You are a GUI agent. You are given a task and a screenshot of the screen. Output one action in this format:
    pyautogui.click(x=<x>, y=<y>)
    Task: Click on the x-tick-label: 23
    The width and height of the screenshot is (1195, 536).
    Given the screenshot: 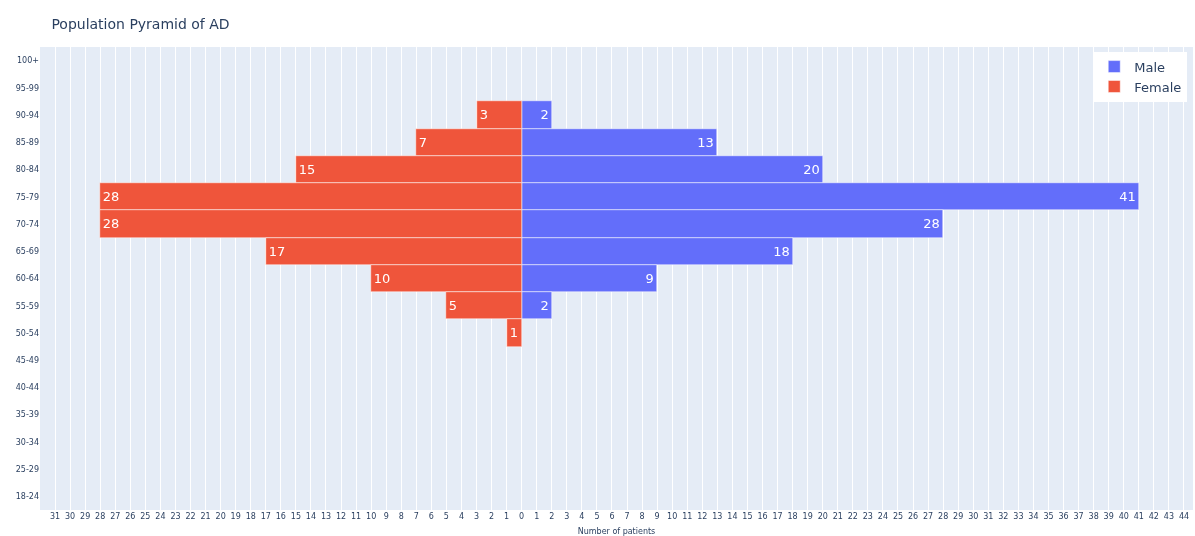 What is the action you would take?
    pyautogui.click(x=175, y=516)
    